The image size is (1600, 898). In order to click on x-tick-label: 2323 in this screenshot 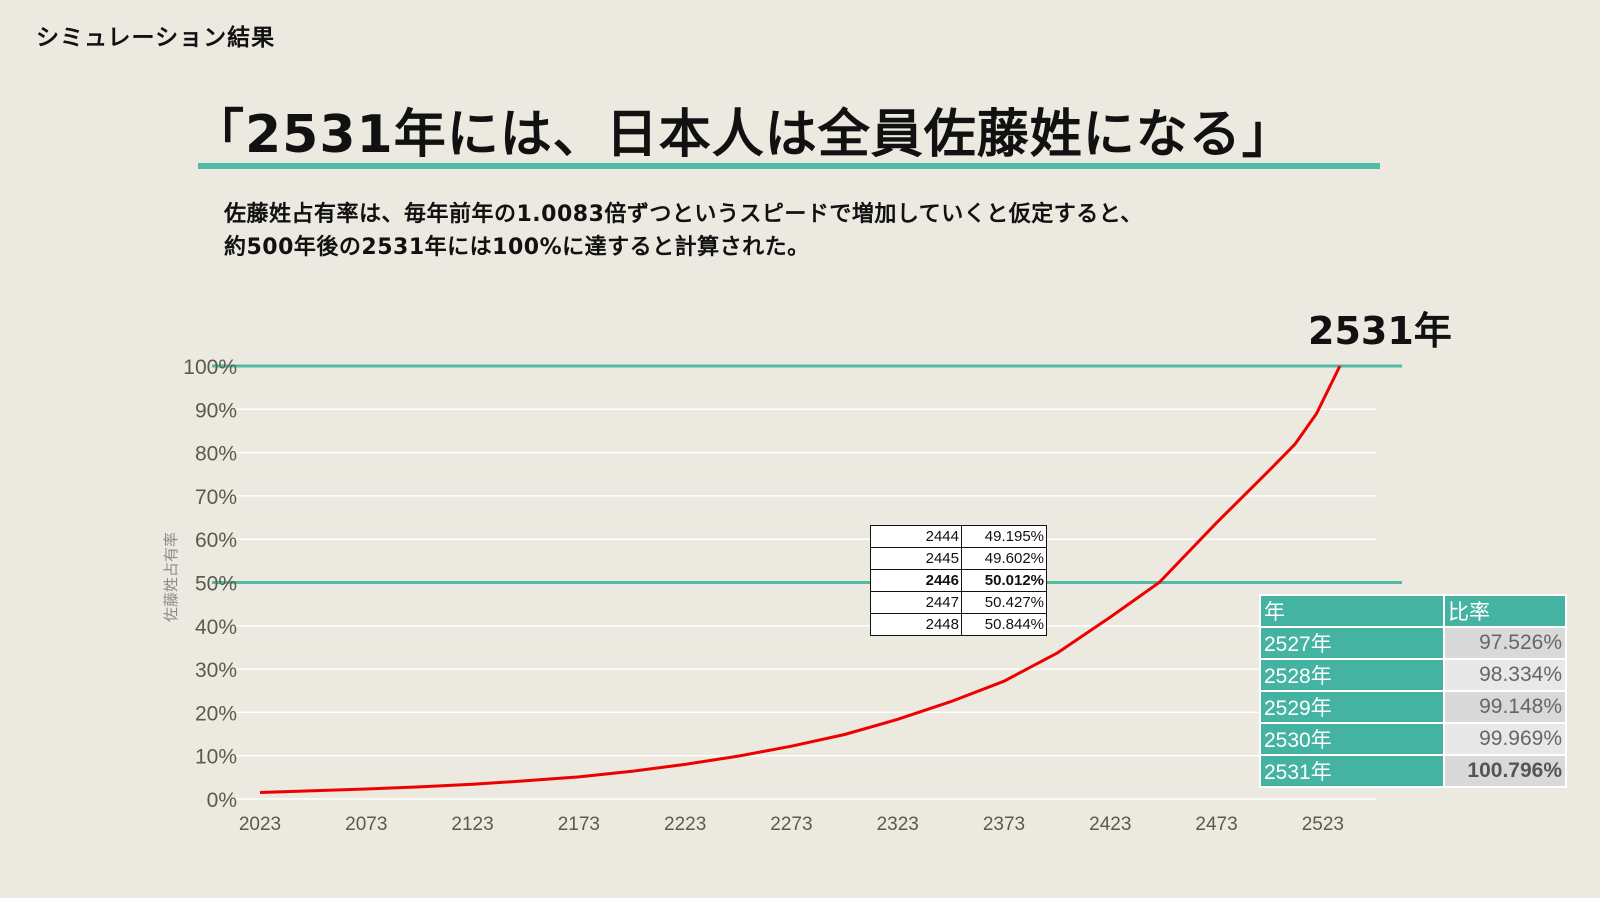, I will do `click(898, 824)`.